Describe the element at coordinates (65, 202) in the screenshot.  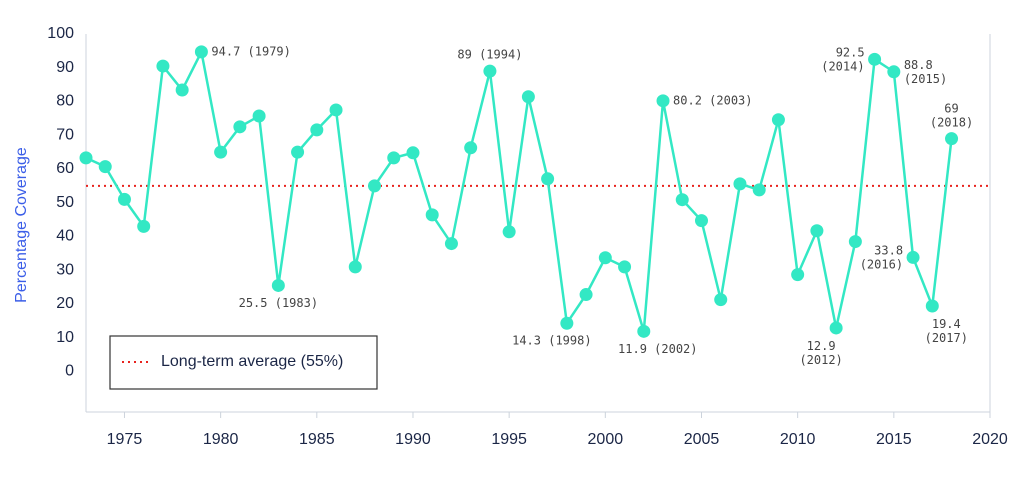
I see `y-tick-label: 50` at that location.